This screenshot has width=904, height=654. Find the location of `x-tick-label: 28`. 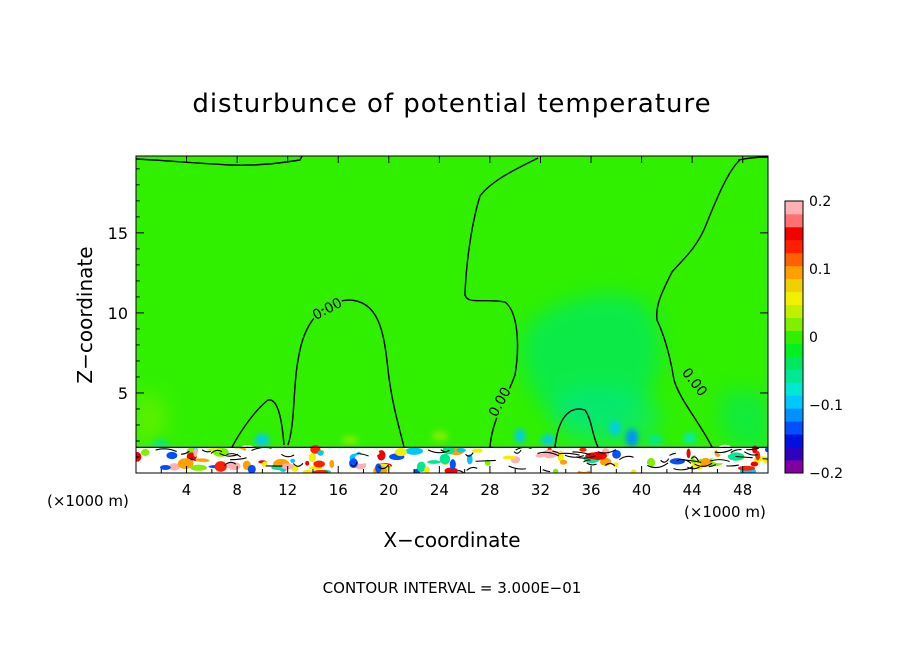

x-tick-label: 28 is located at coordinates (489, 490).